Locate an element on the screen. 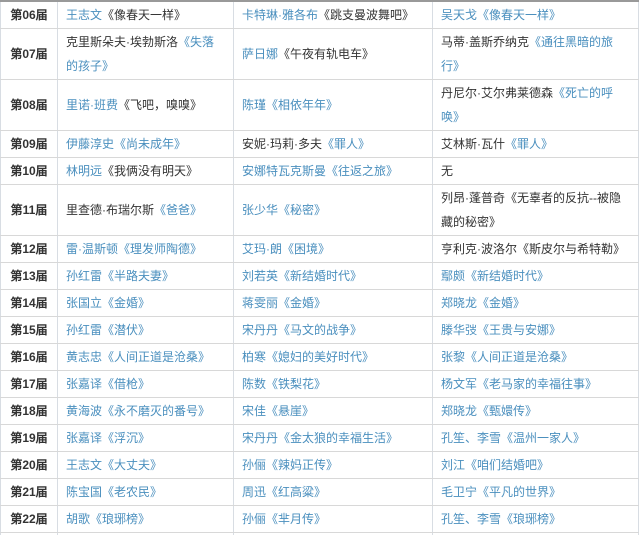  award-link: 《借枪》 is located at coordinates (126, 384).